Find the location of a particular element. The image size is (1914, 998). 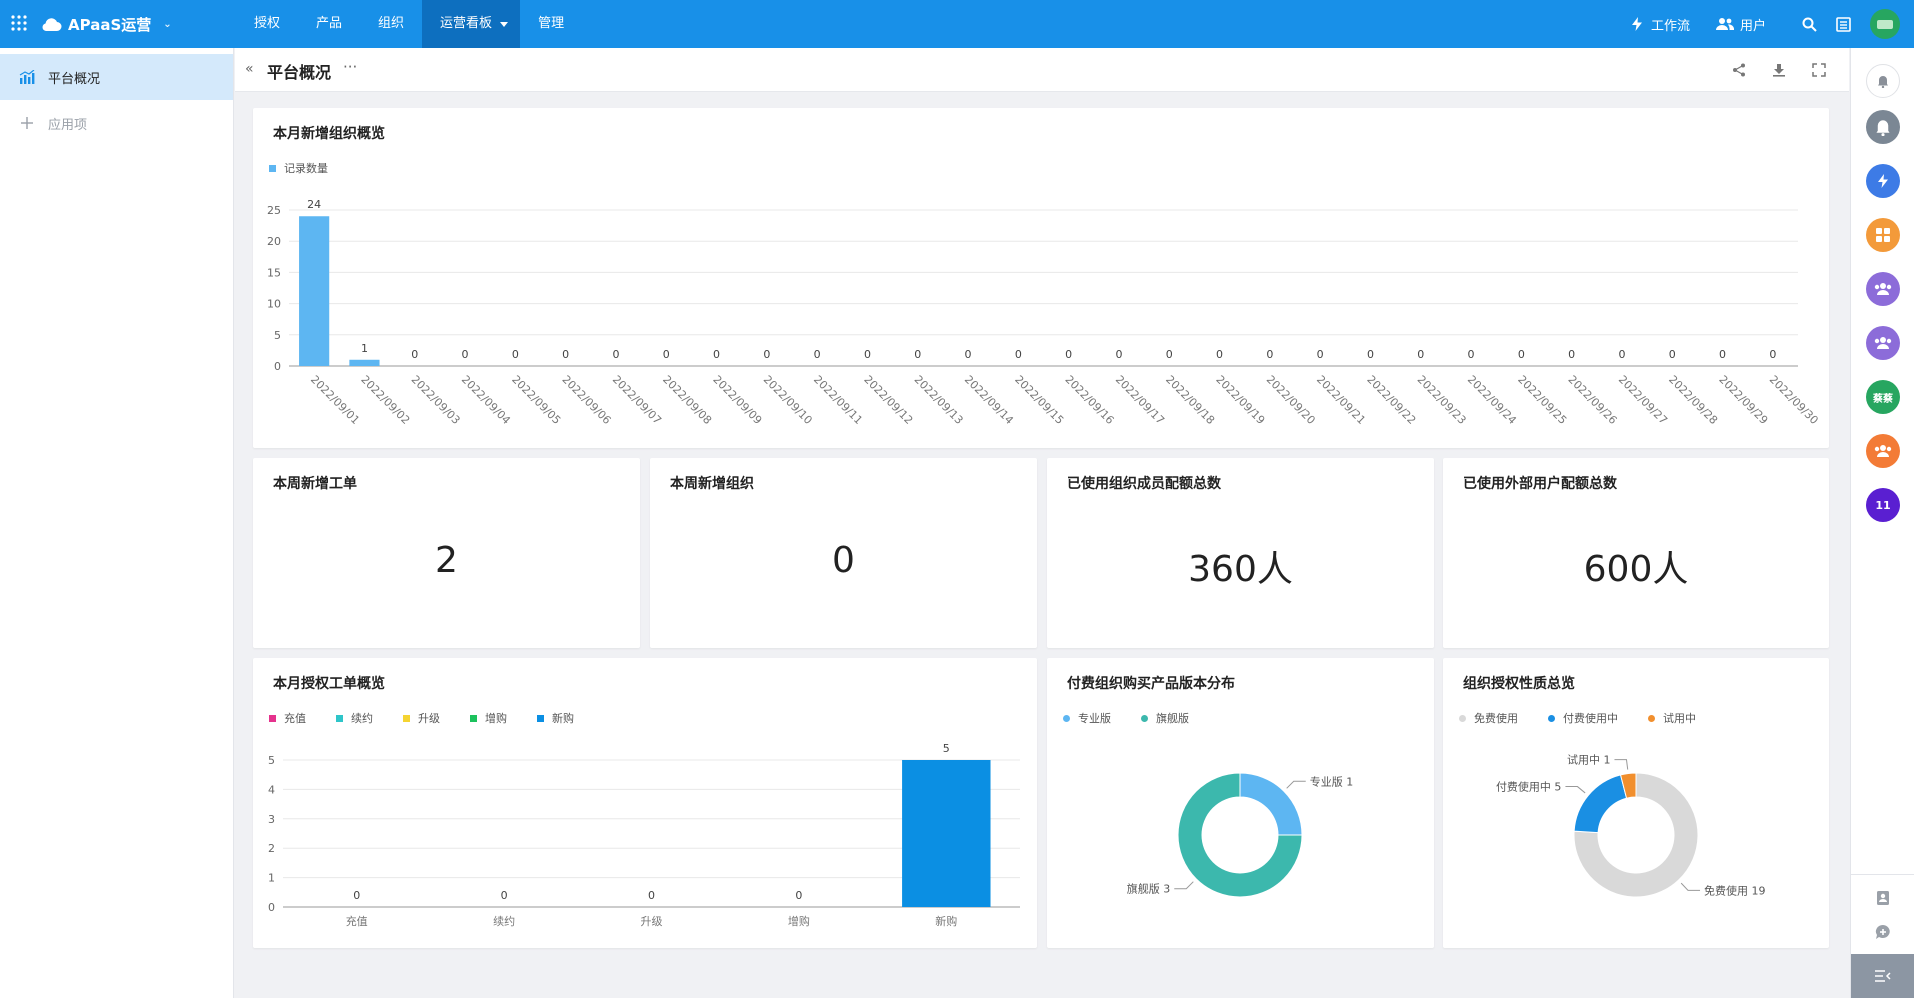

legend-item: 新购 is located at coordinates (555, 718).